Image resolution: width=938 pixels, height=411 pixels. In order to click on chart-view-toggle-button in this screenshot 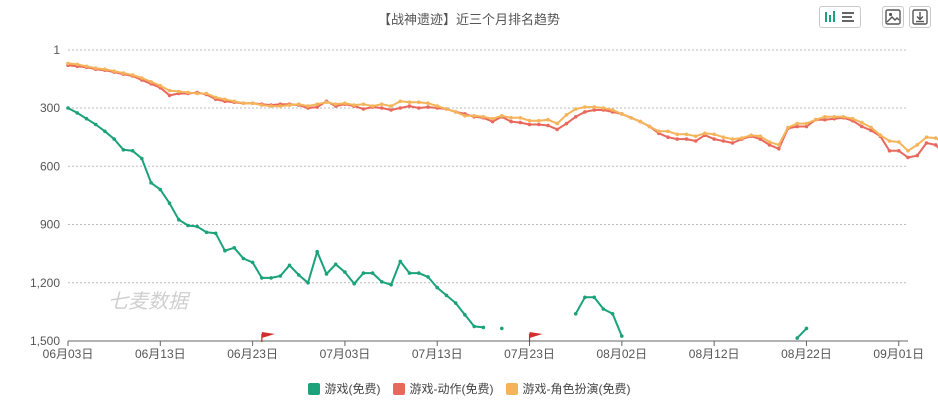, I will do `click(840, 17)`.